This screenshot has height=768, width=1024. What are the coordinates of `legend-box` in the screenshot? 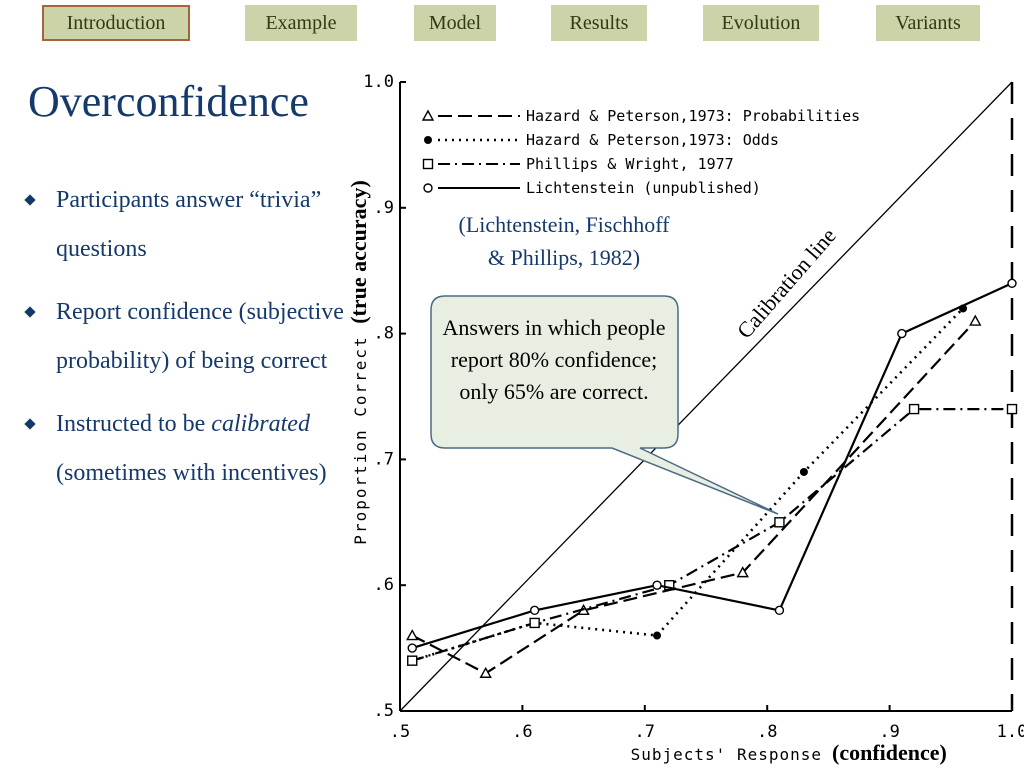 It's located at (643, 149).